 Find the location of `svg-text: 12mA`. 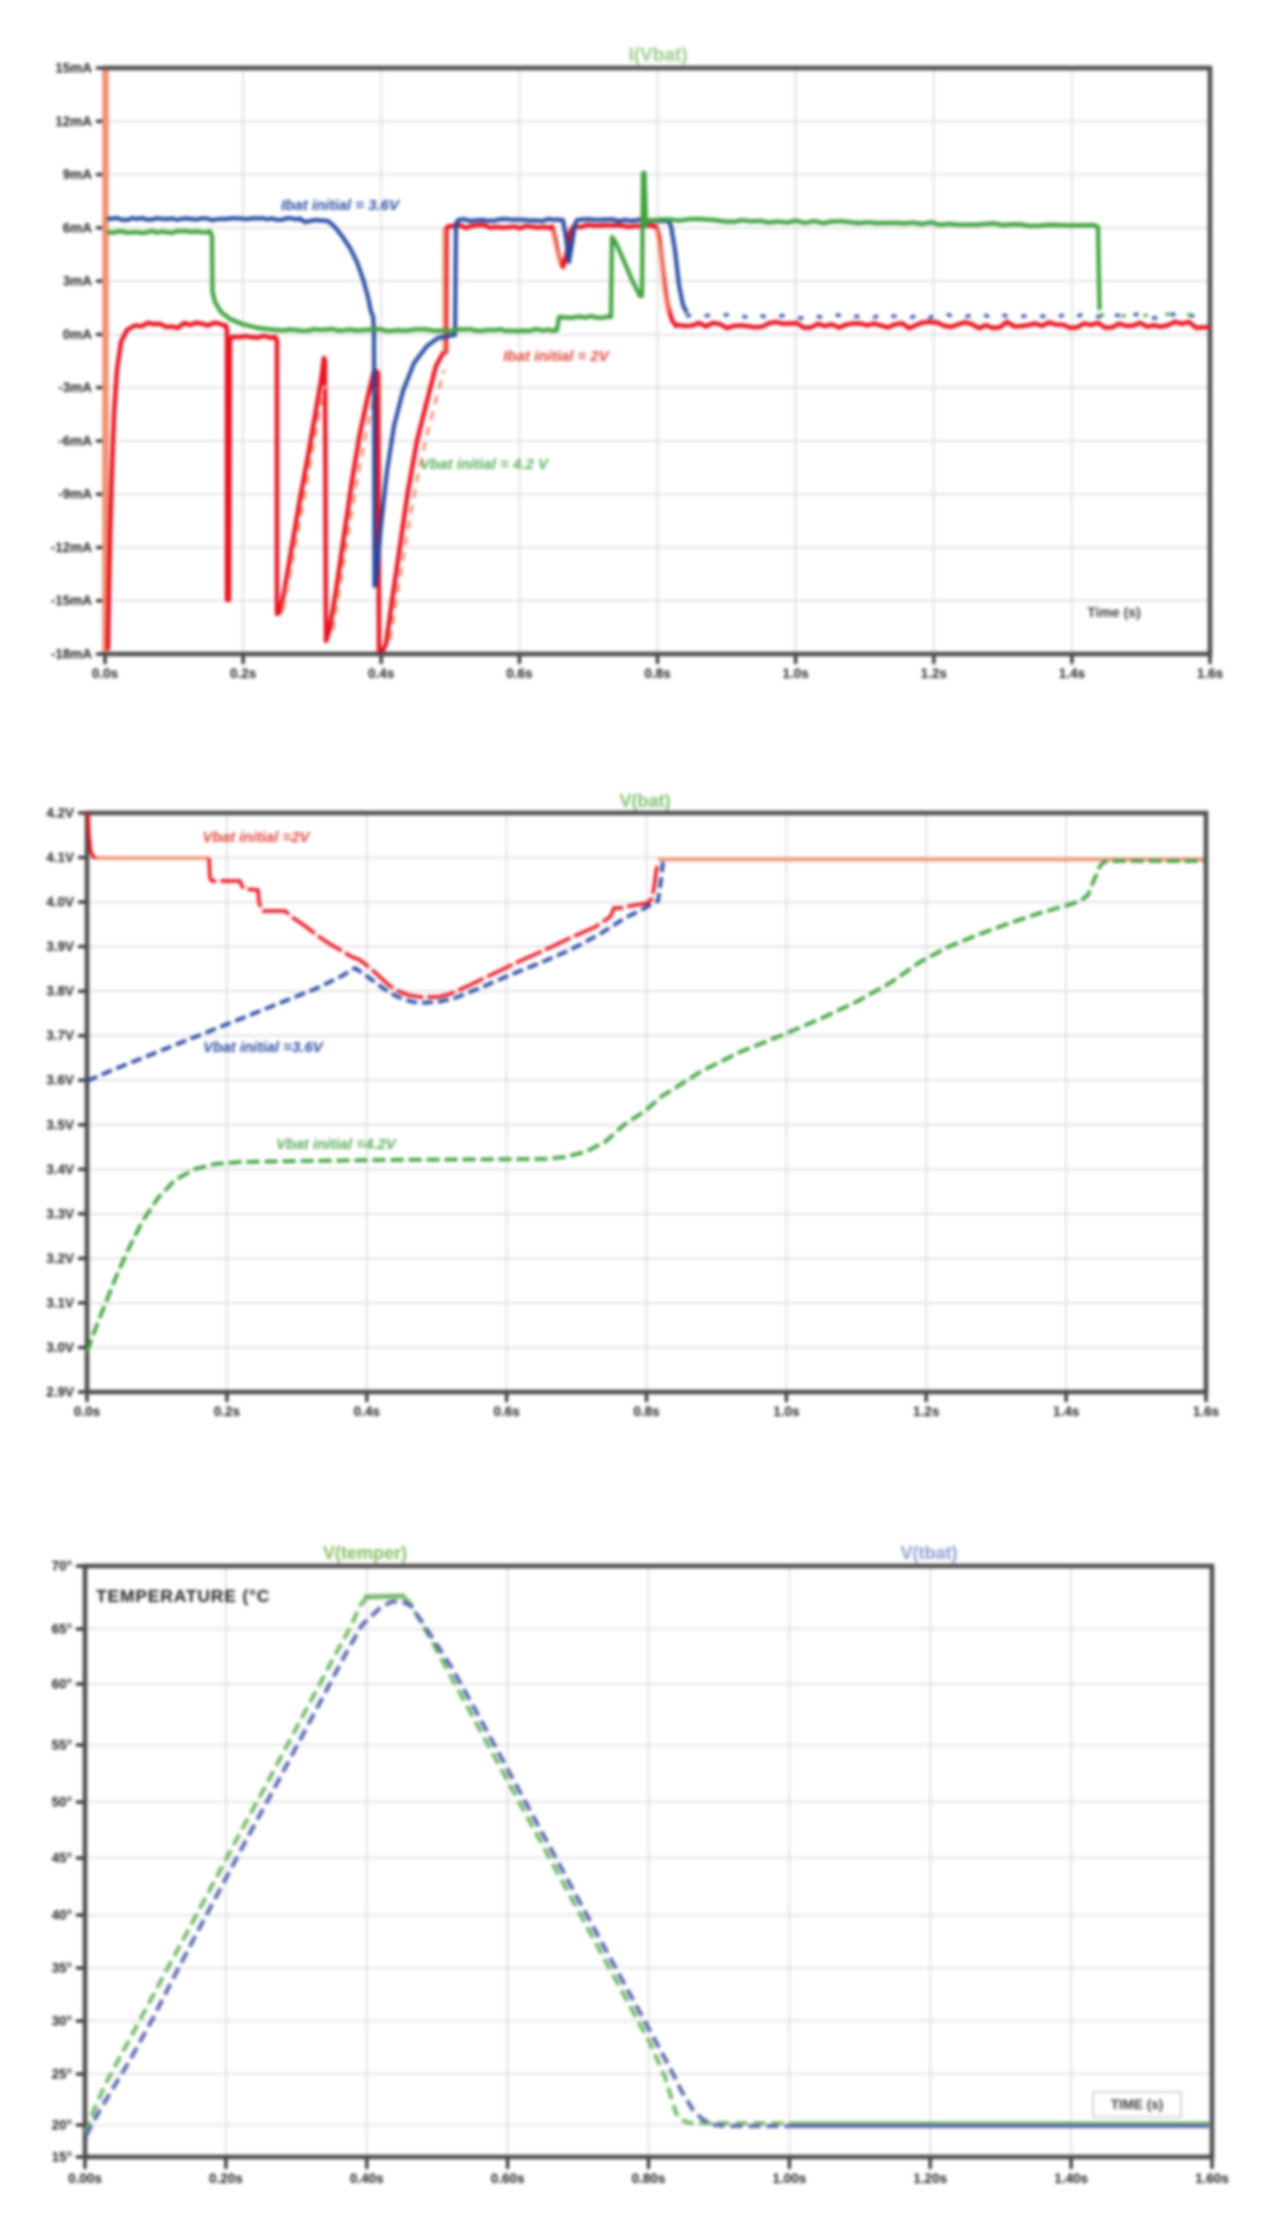

svg-text: 12mA is located at coordinates (73, 121).